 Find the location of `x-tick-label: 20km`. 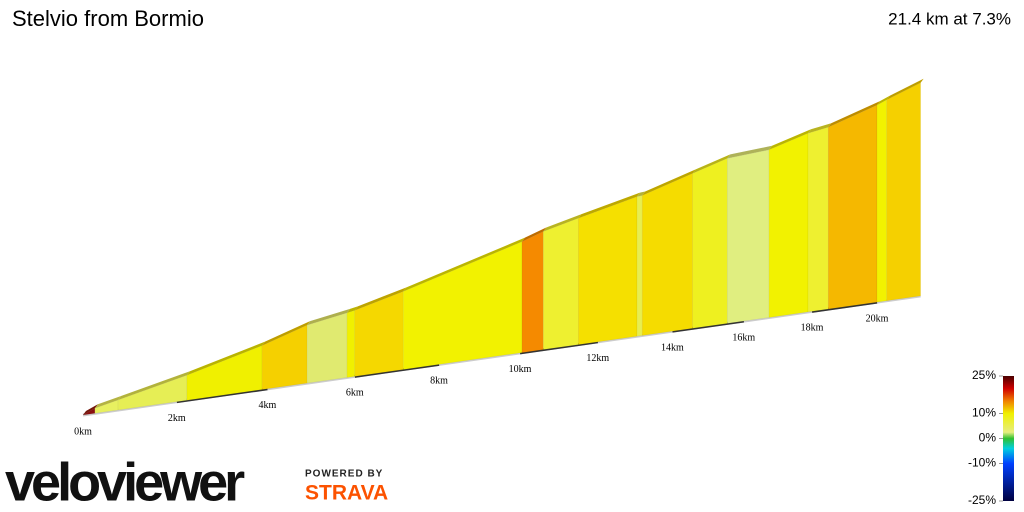

x-tick-label: 20km is located at coordinates (877, 318).